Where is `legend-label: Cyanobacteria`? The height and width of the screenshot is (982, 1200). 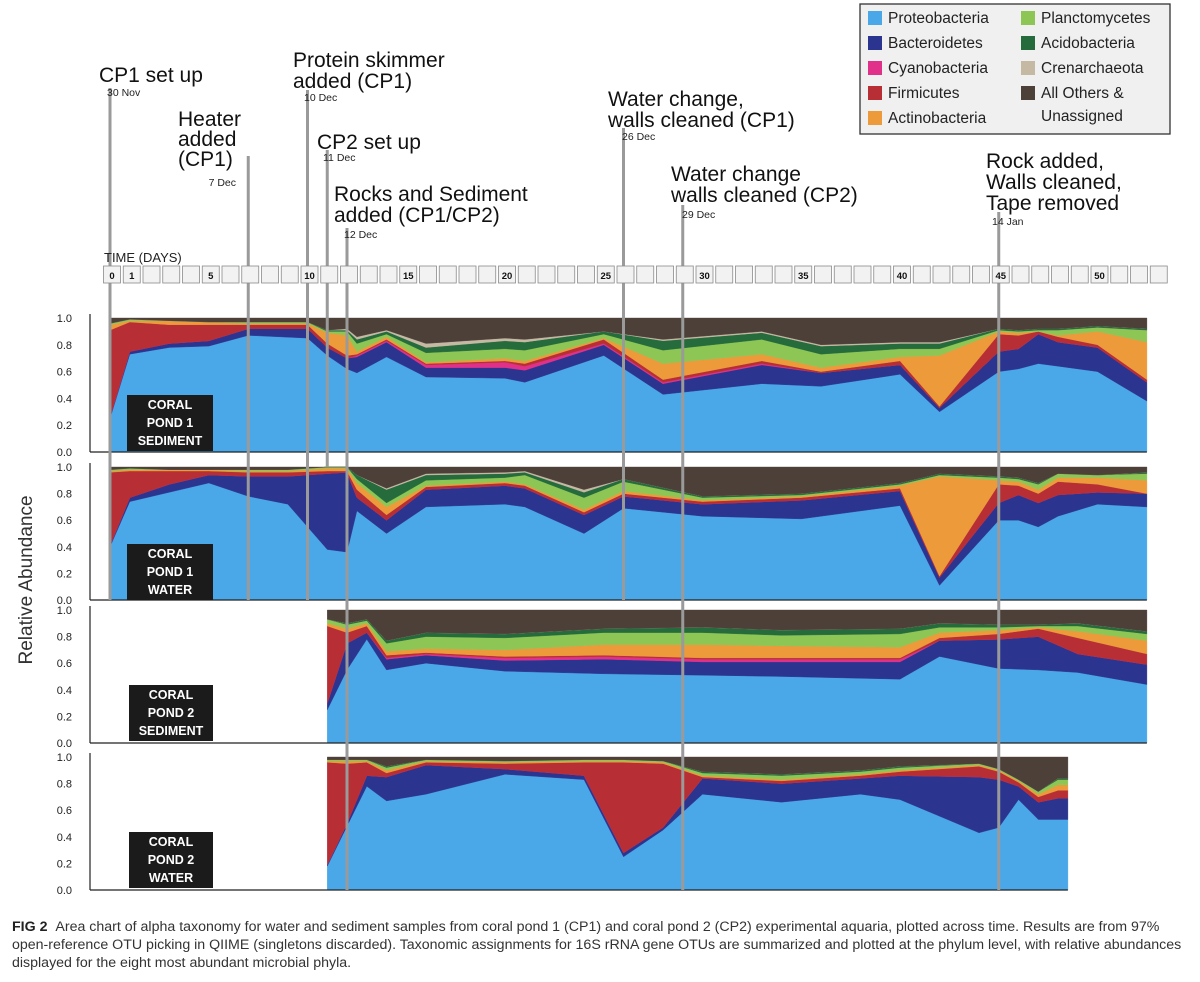
legend-label: Cyanobacteria is located at coordinates (938, 68).